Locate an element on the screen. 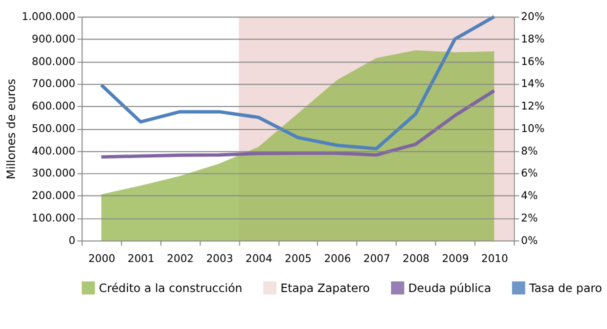  y-tick-label: 800.000 is located at coordinates (54, 62).